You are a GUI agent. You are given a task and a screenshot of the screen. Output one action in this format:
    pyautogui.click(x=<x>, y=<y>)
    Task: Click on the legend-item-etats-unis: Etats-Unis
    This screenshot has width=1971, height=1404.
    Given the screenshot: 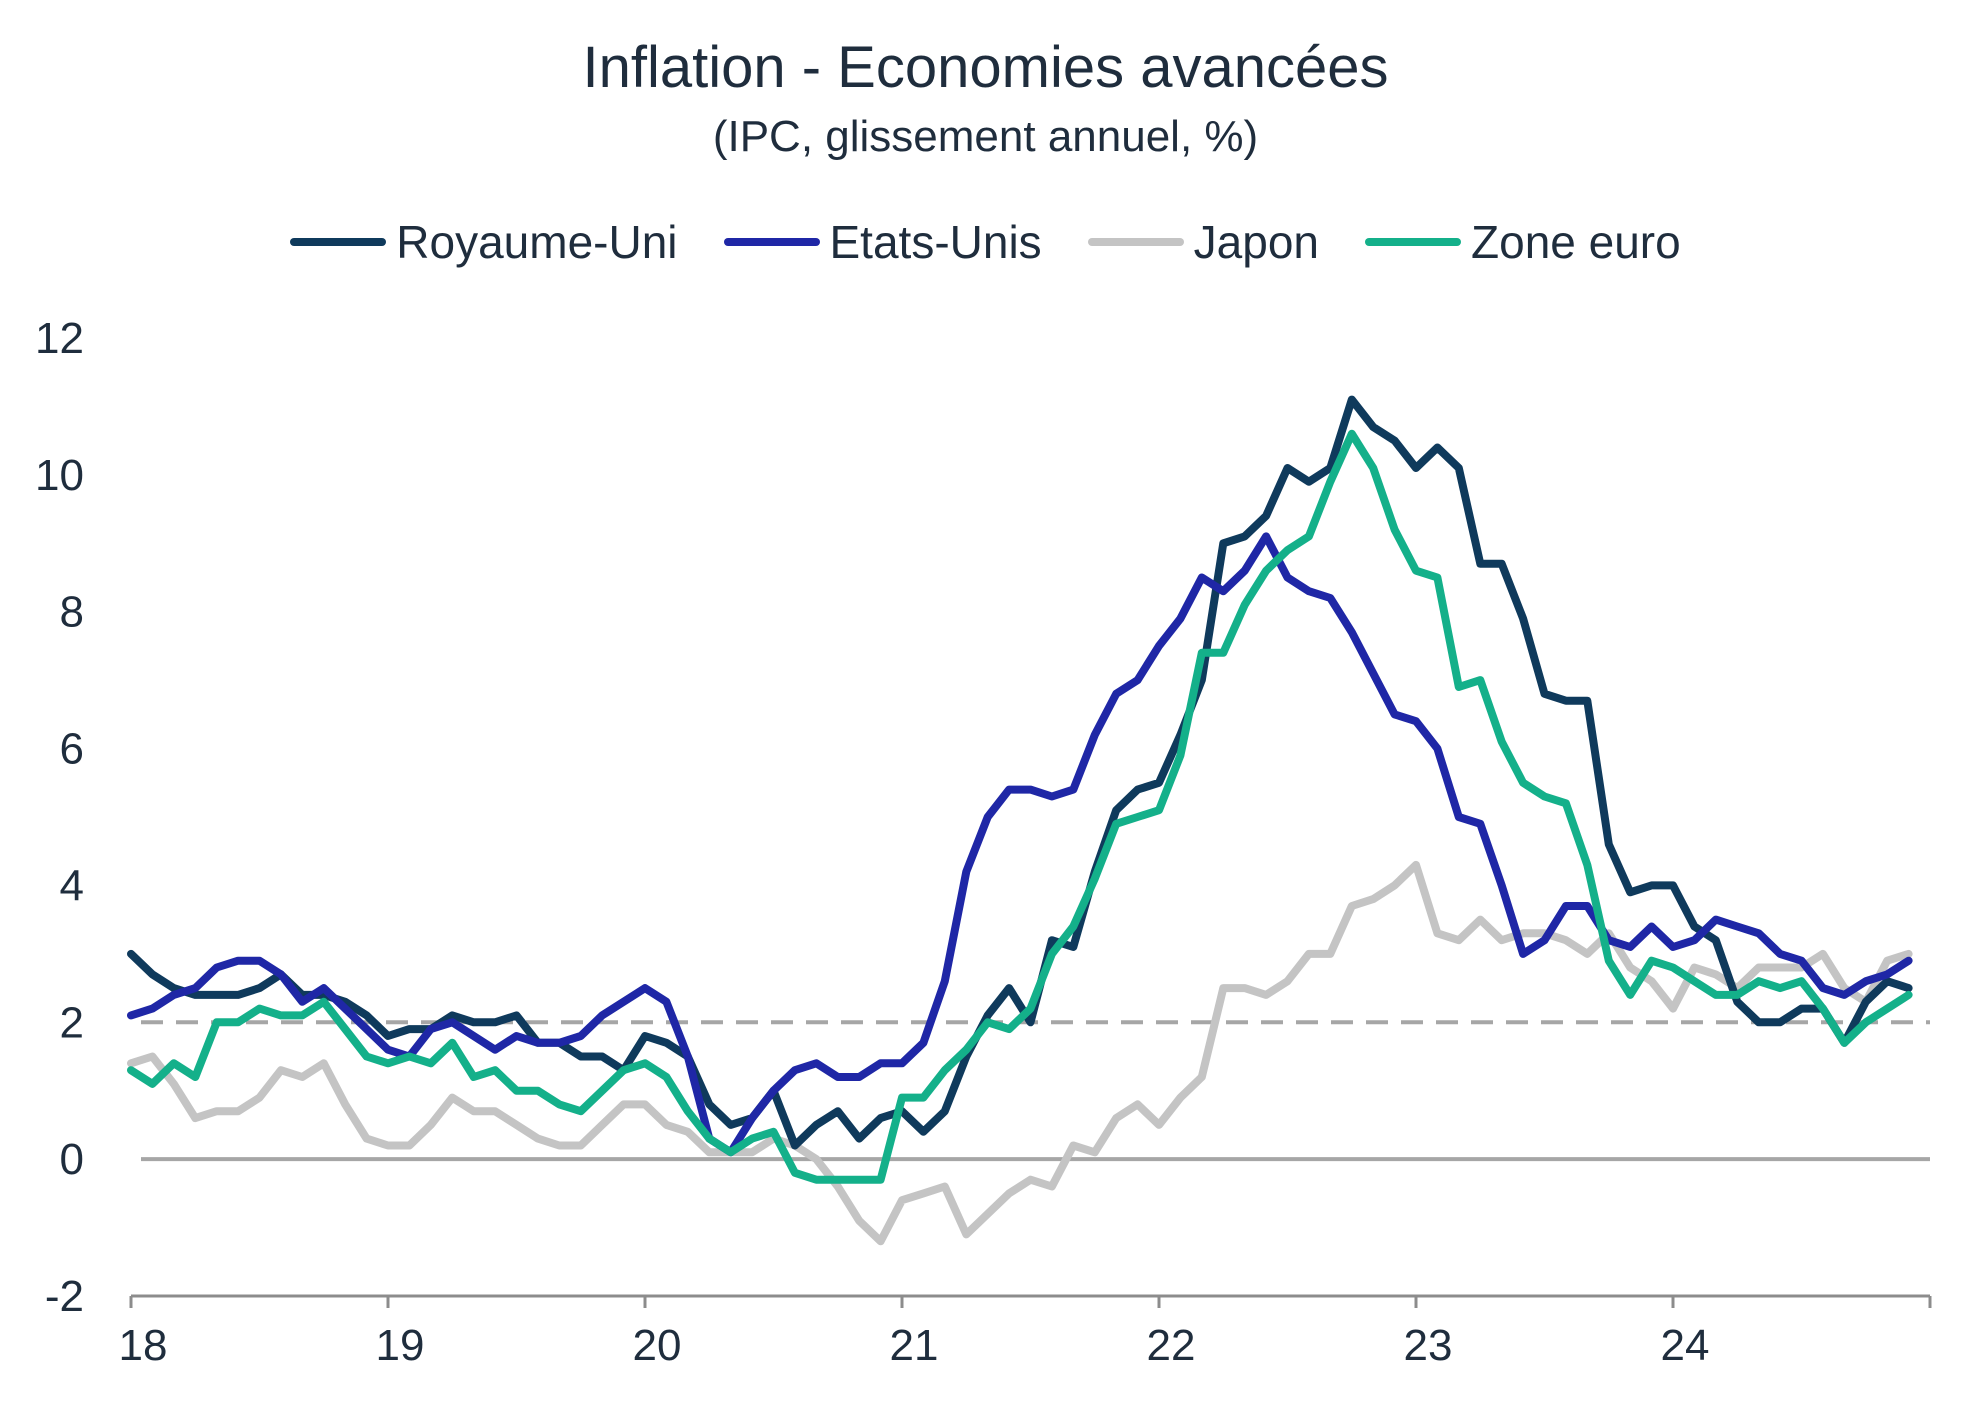 What is the action you would take?
    pyautogui.click(x=882, y=242)
    